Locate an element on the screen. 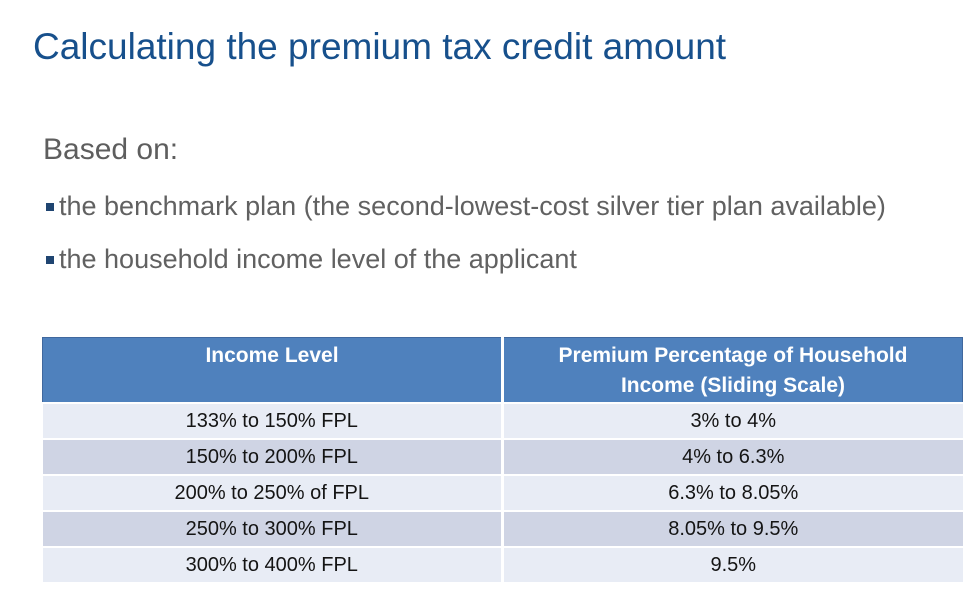 Image resolution: width=978 pixels, height=604 pixels. table-cell-income: 250% to 300% FPL is located at coordinates (273, 529).